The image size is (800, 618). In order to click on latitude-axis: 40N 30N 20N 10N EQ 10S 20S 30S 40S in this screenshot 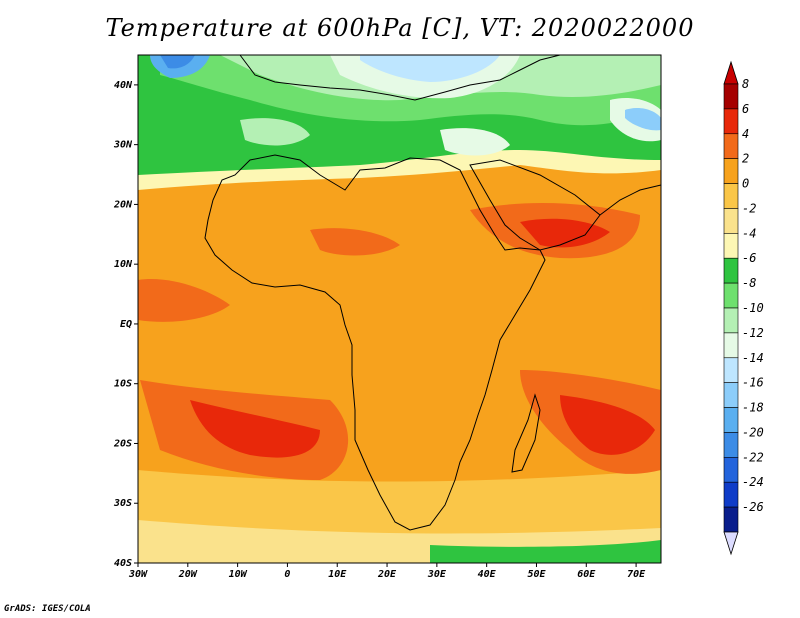, I will do `click(125, 324)`.